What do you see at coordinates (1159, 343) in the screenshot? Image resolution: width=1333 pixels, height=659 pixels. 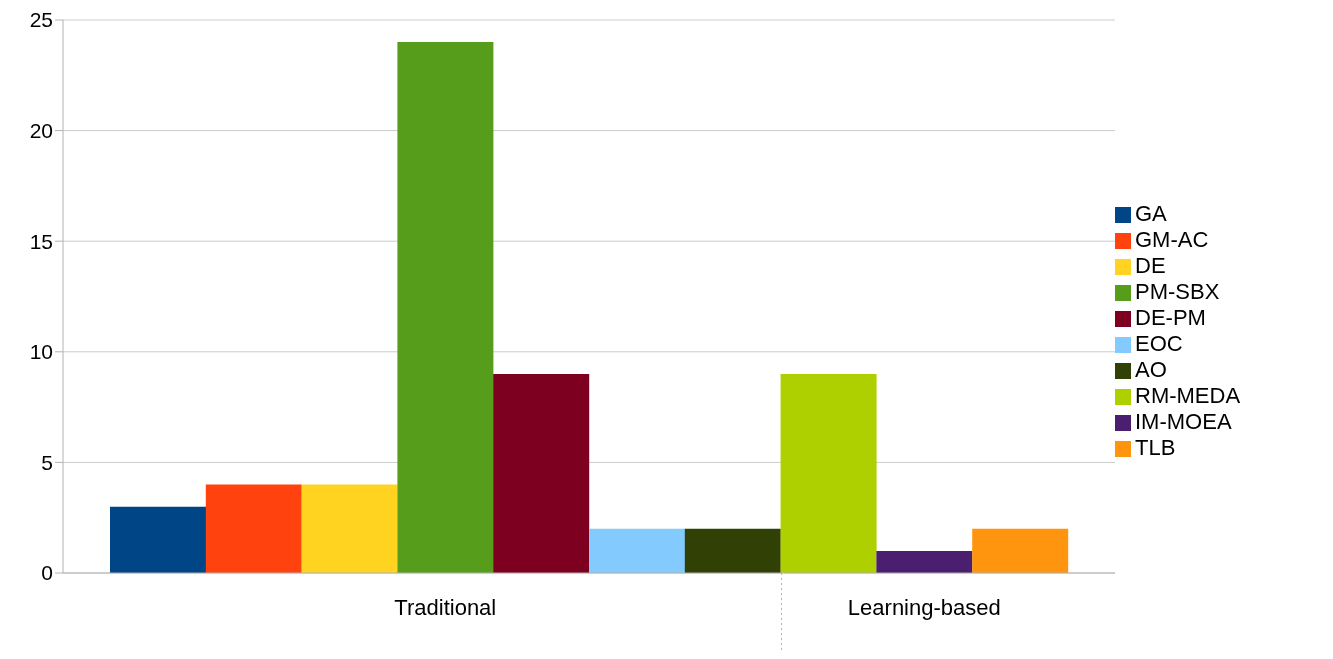 I see `legend-label: EOC` at bounding box center [1159, 343].